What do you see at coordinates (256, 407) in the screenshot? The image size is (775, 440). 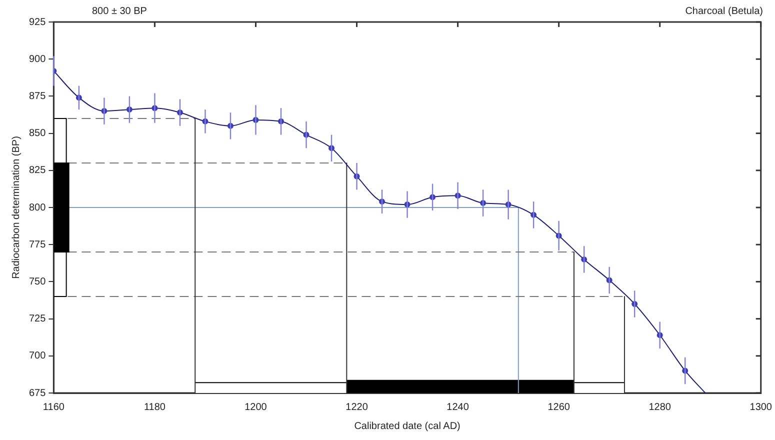 I see `x-tick-label: 1200` at bounding box center [256, 407].